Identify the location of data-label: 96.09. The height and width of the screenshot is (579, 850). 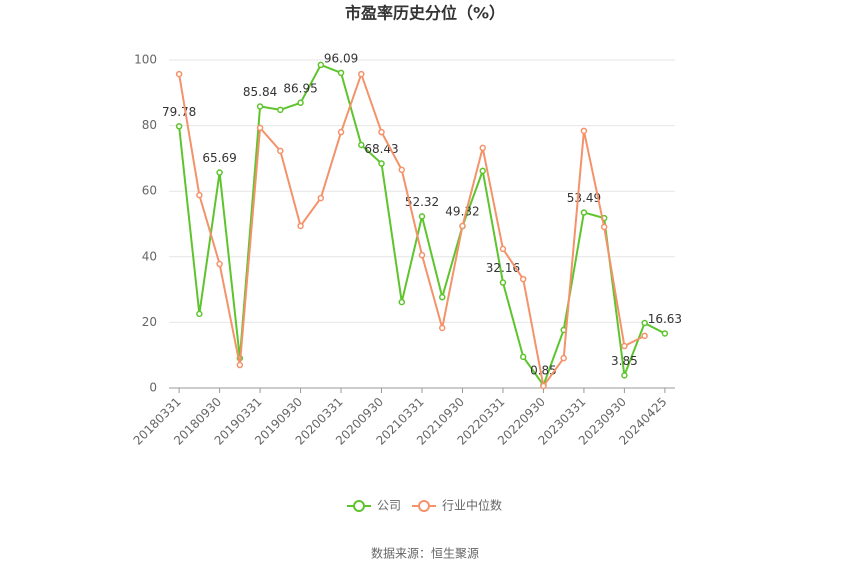
(341, 58).